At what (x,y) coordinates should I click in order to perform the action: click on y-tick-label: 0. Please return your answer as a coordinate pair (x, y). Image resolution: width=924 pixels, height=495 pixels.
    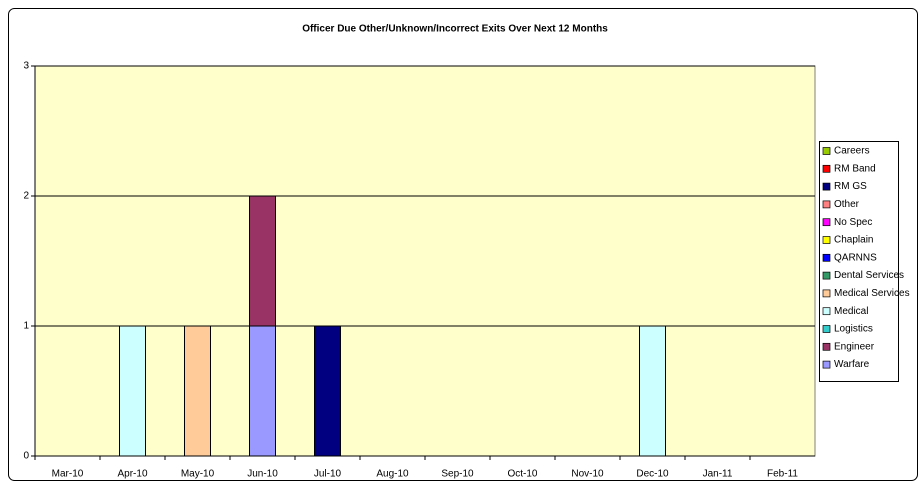
    Looking at the image, I should click on (26, 456).